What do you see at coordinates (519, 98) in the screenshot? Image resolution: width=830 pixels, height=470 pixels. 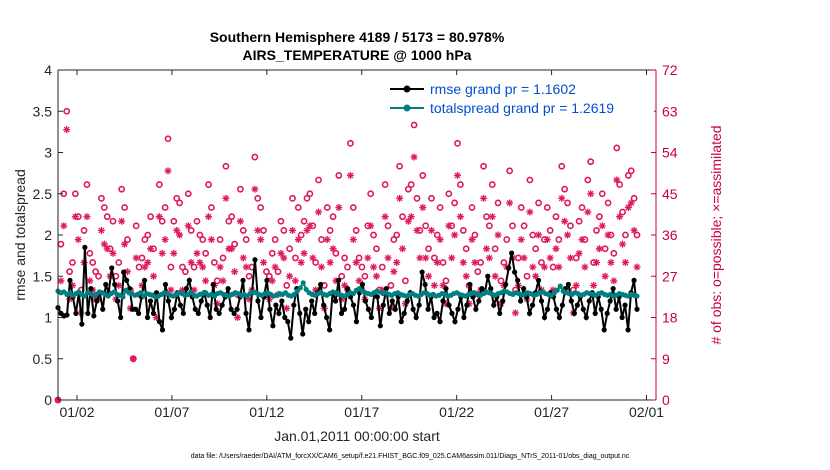 I see `legend-box` at bounding box center [519, 98].